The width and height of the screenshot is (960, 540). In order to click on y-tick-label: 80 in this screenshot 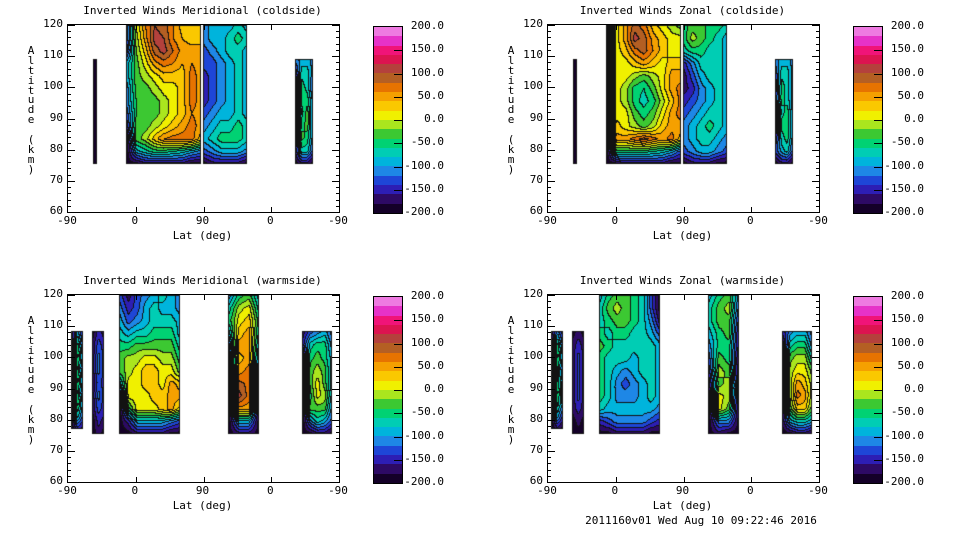, I will do `click(536, 148)`.